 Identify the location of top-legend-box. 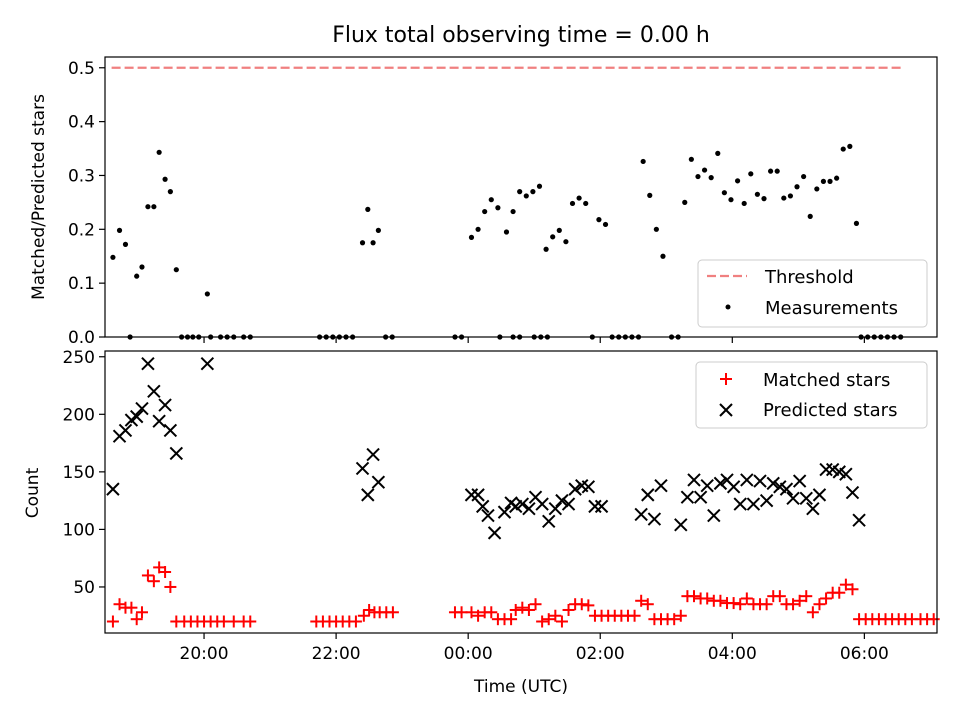
(812, 293).